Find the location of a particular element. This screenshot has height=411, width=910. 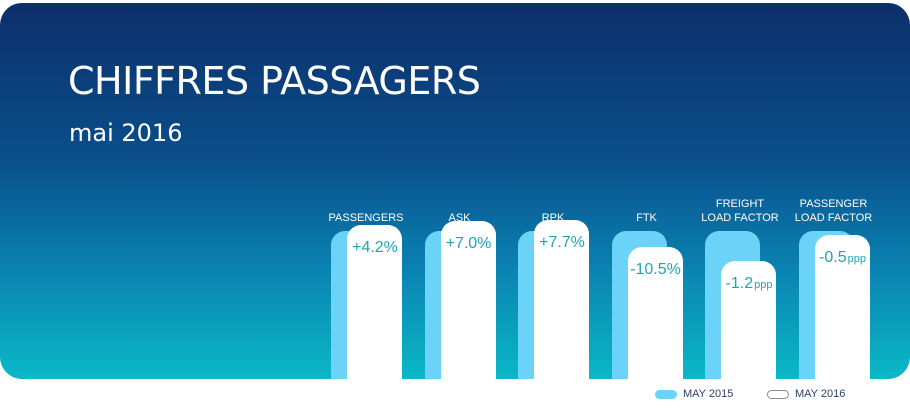

bar-value-number: -10.5% is located at coordinates (655, 269).